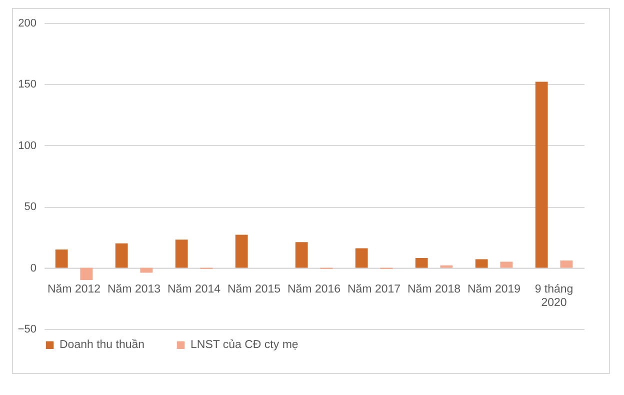 Image resolution: width=624 pixels, height=395 pixels. I want to click on y-tick-label: 200, so click(27, 24).